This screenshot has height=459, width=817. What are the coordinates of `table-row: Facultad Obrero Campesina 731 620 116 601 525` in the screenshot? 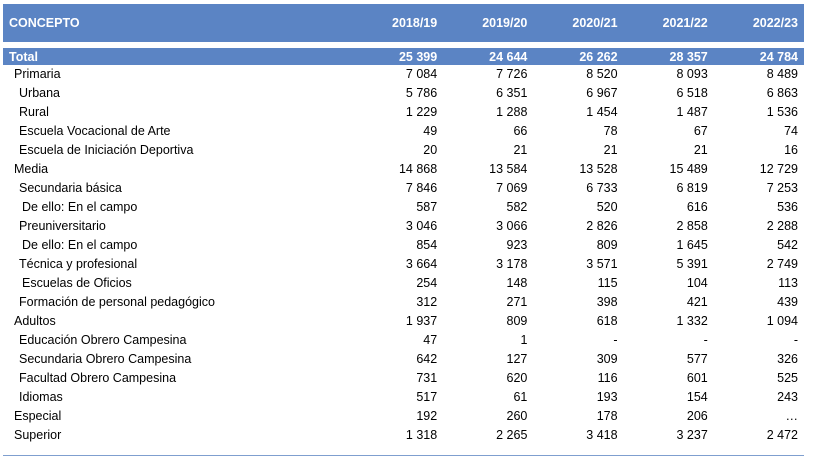 It's located at (403, 378).